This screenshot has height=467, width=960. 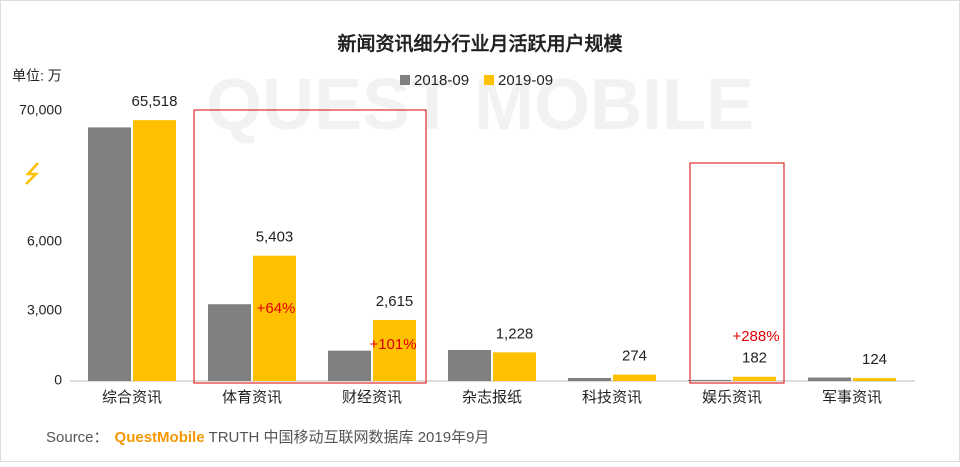 What do you see at coordinates (155, 101) in the screenshot?
I see `value-label: 65,518` at bounding box center [155, 101].